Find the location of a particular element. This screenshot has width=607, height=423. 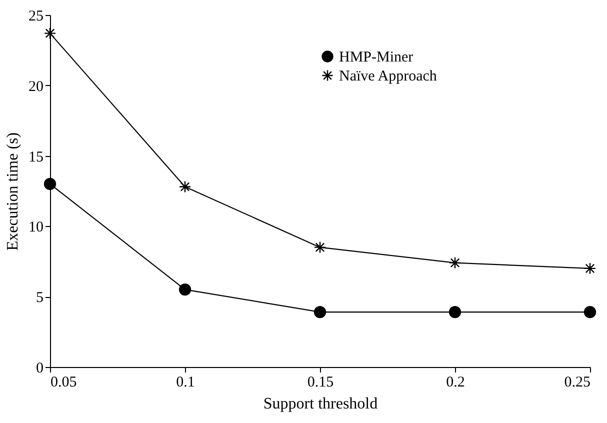

y-tick-label: 15 is located at coordinates (36, 157).